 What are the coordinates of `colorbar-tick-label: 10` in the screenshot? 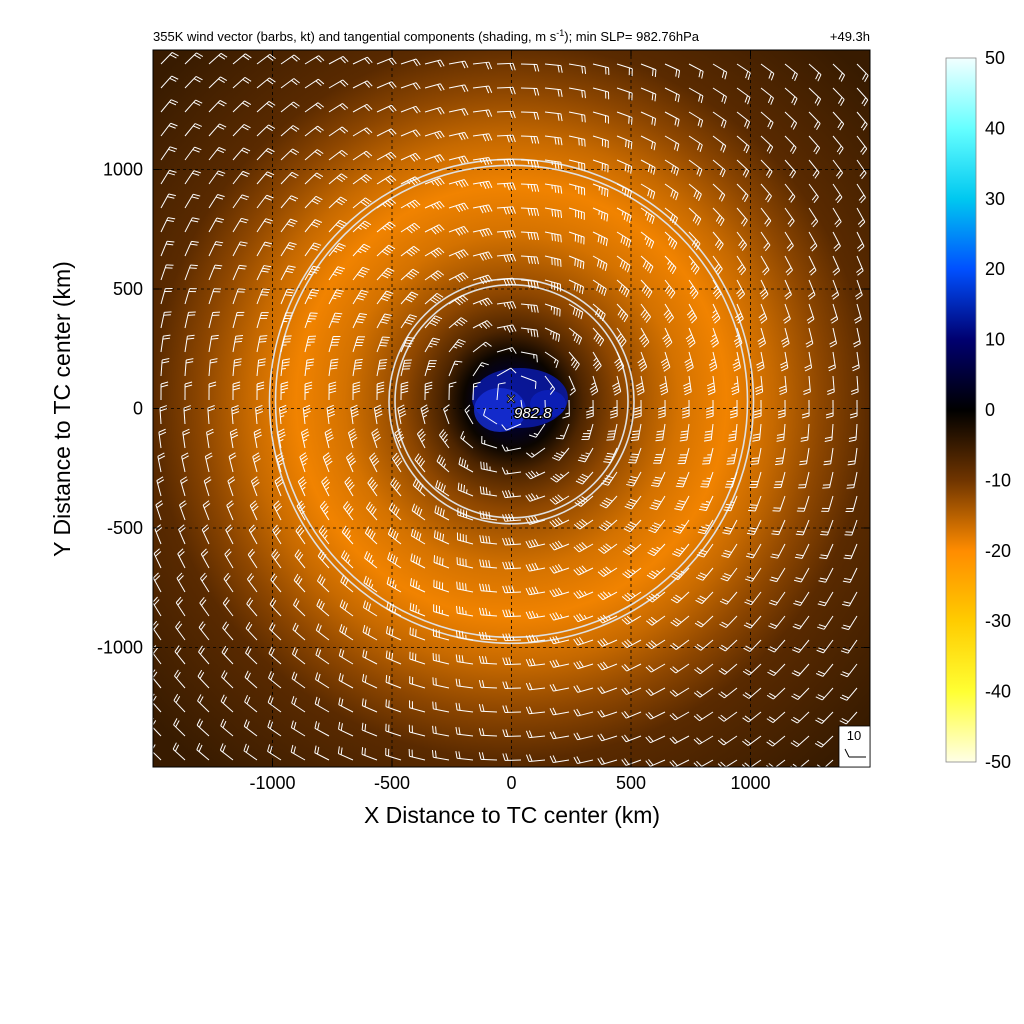 It's located at (995, 340).